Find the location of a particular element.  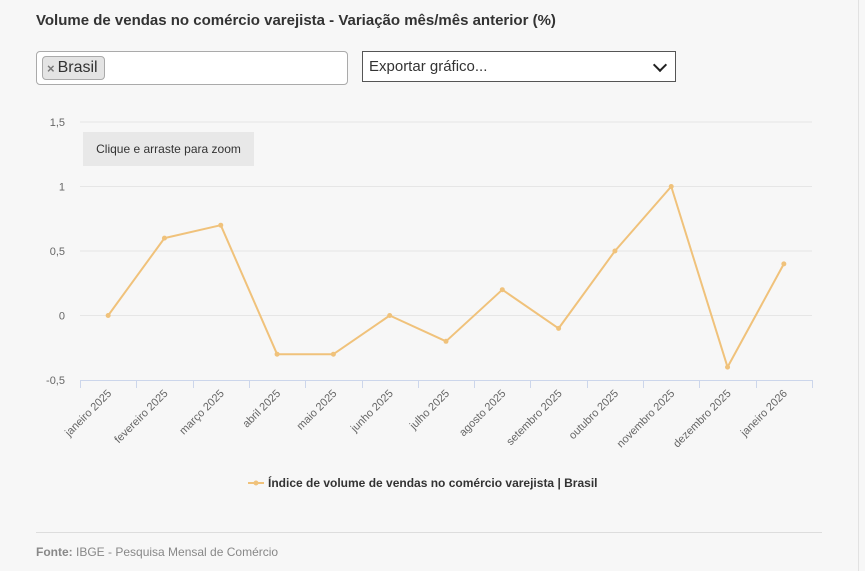

zoom-hint: Clique e arraste para zoom is located at coordinates (168, 149).